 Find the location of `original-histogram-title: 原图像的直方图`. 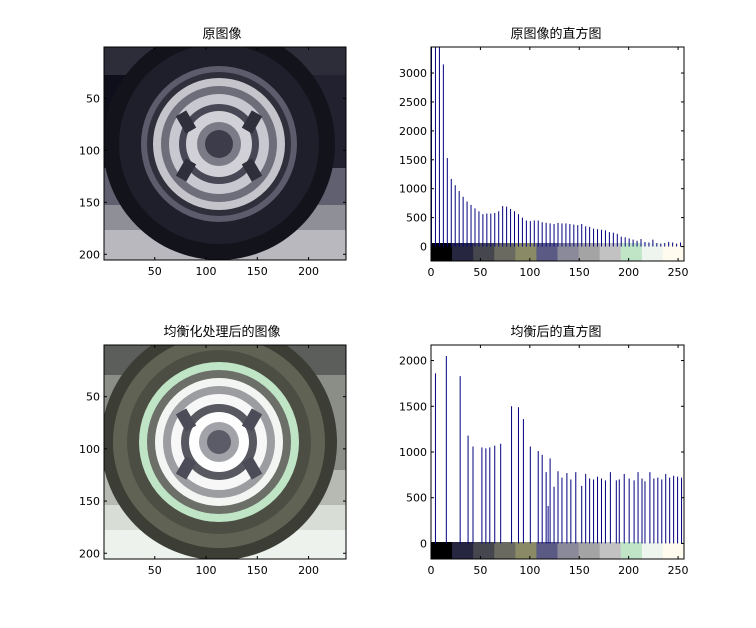

original-histogram-title: 原图像的直方图 is located at coordinates (555, 34).